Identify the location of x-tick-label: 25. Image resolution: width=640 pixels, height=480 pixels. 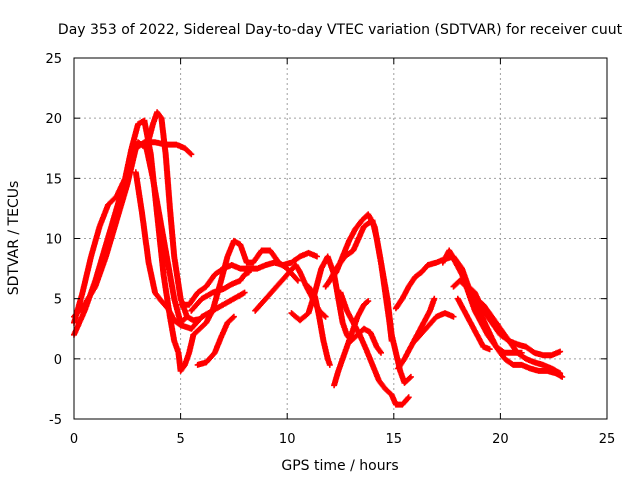
(607, 439).